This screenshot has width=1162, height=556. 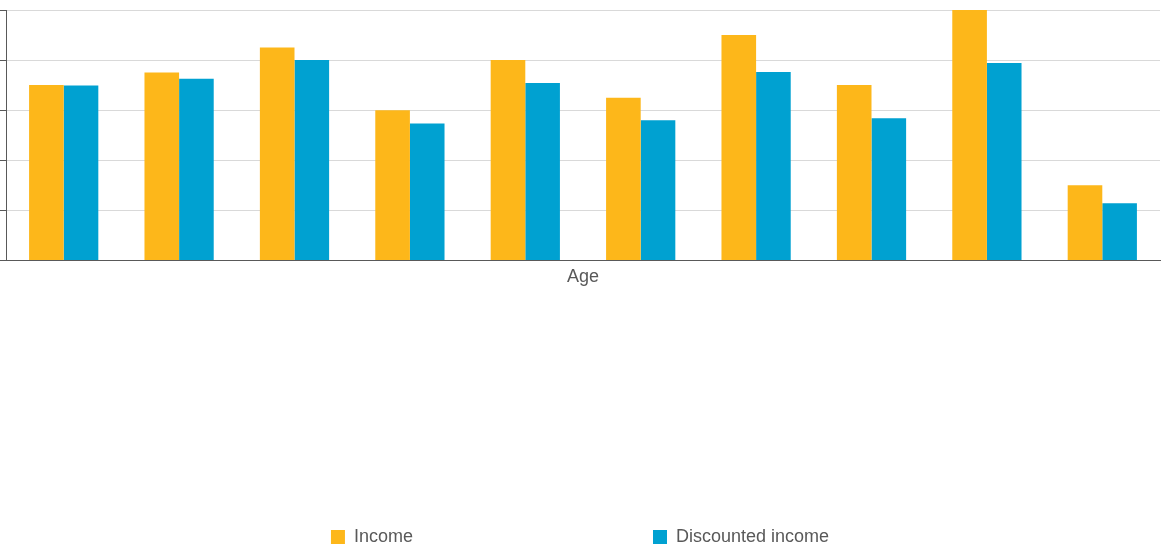 I want to click on legend-label: Discounted income, so click(x=752, y=535).